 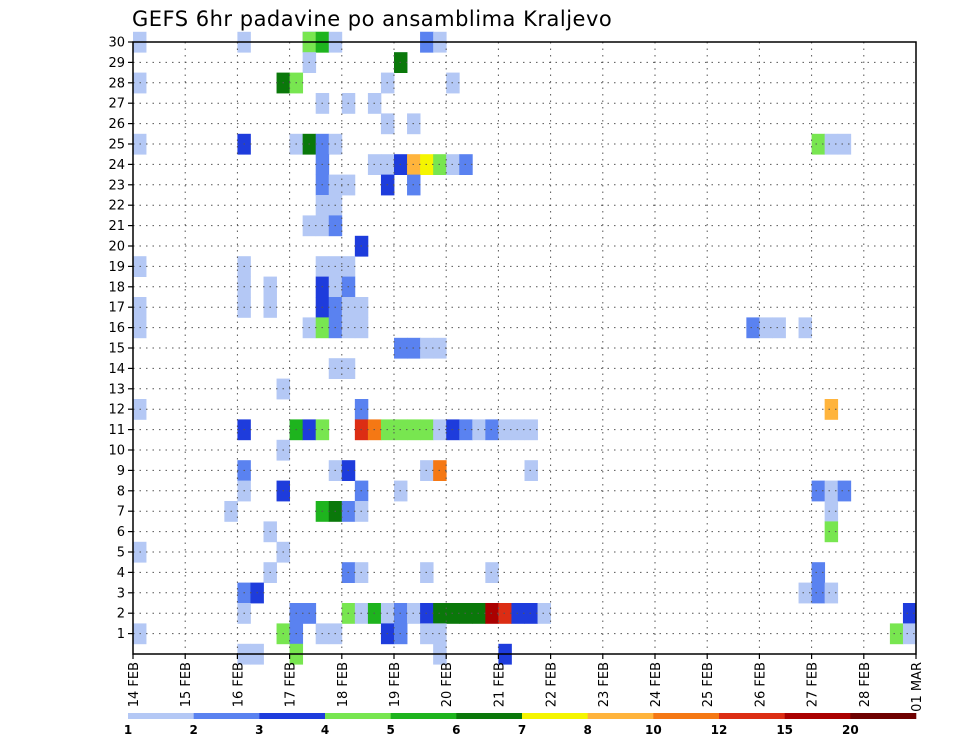 What do you see at coordinates (291, 684) in the screenshot?
I see `x-tick-label: 17 FEB` at bounding box center [291, 684].